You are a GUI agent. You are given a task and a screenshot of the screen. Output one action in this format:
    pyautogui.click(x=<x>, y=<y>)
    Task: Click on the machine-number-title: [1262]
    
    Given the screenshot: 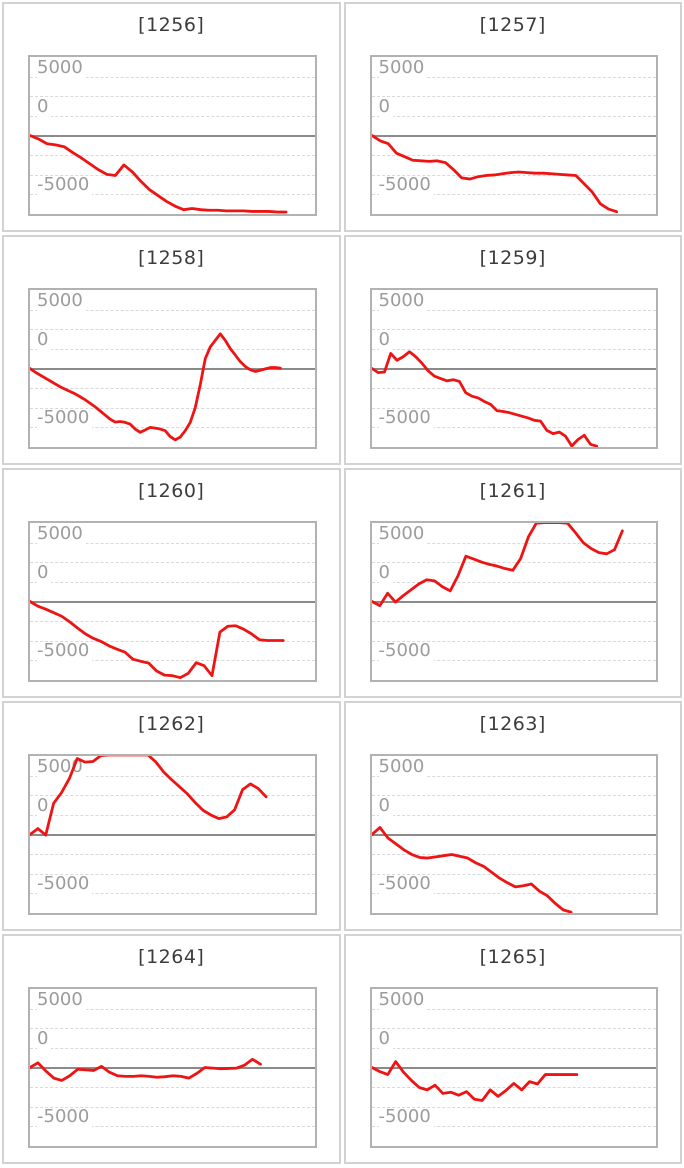 What is the action you would take?
    pyautogui.click(x=171, y=724)
    